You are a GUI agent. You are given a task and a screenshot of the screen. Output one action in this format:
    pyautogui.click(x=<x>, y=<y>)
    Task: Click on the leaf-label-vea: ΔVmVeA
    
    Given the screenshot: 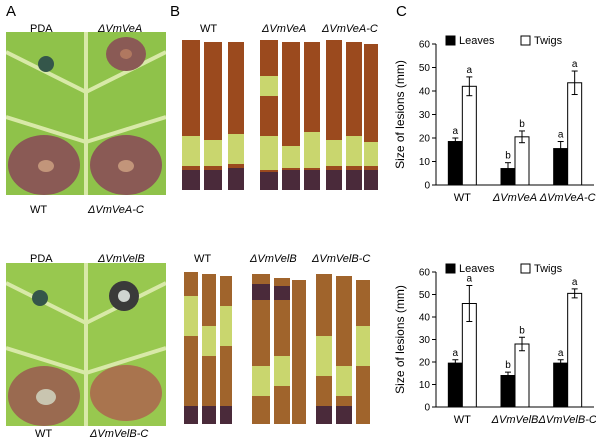 What is the action you would take?
    pyautogui.click(x=120, y=29)
    